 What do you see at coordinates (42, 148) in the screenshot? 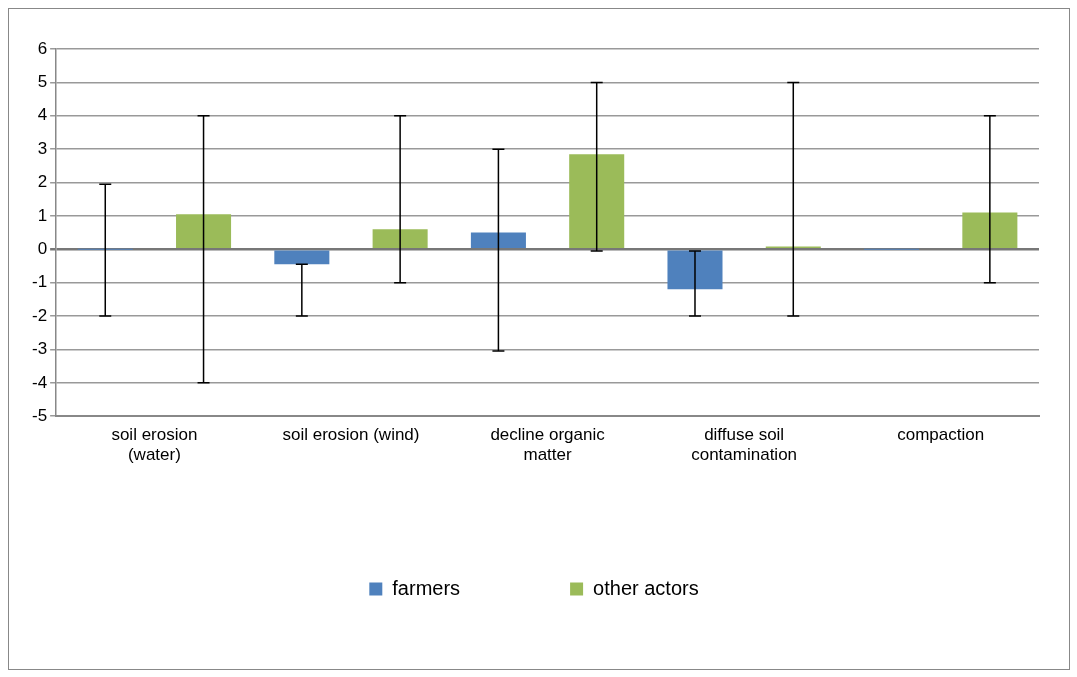
I see `y-tick-label: 3` at bounding box center [42, 148].